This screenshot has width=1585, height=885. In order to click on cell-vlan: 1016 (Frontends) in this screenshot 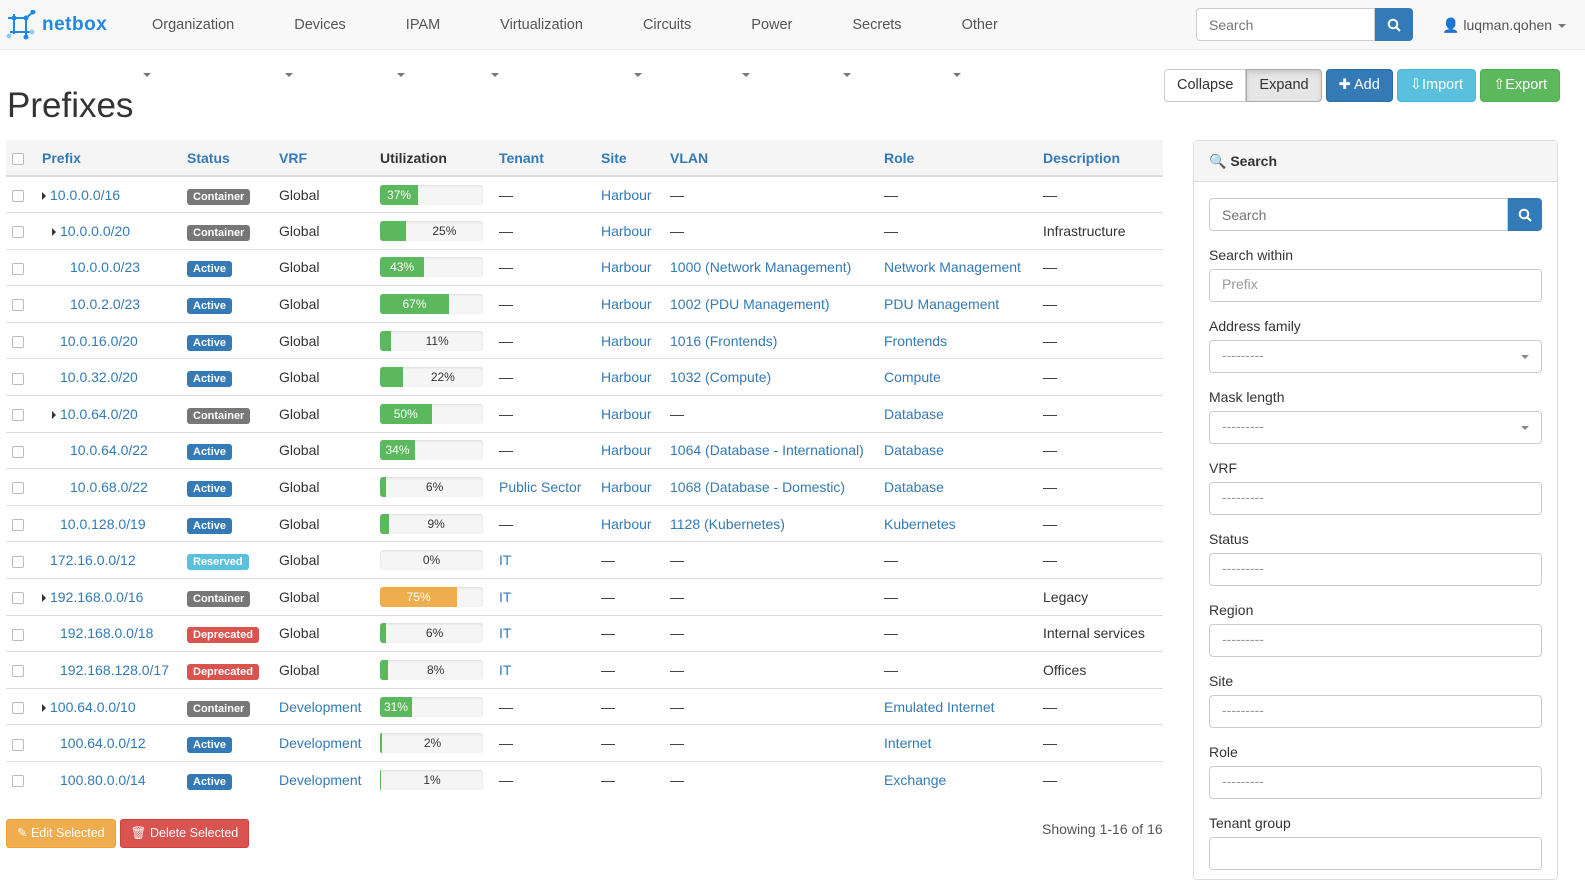, I will do `click(724, 340)`.